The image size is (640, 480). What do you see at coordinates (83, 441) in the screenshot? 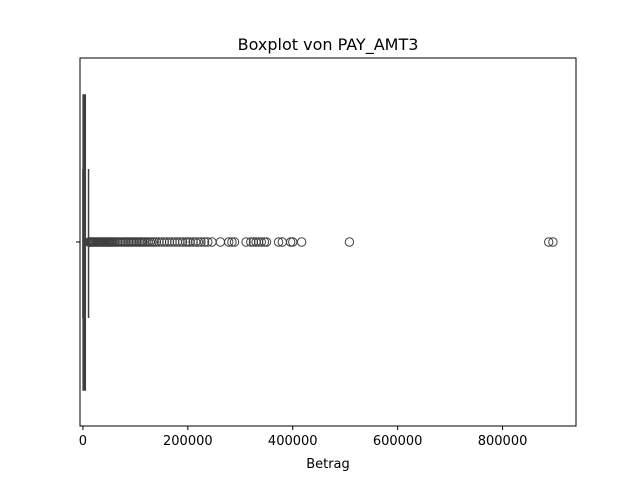
I see `x-tick-label: 0` at bounding box center [83, 441].